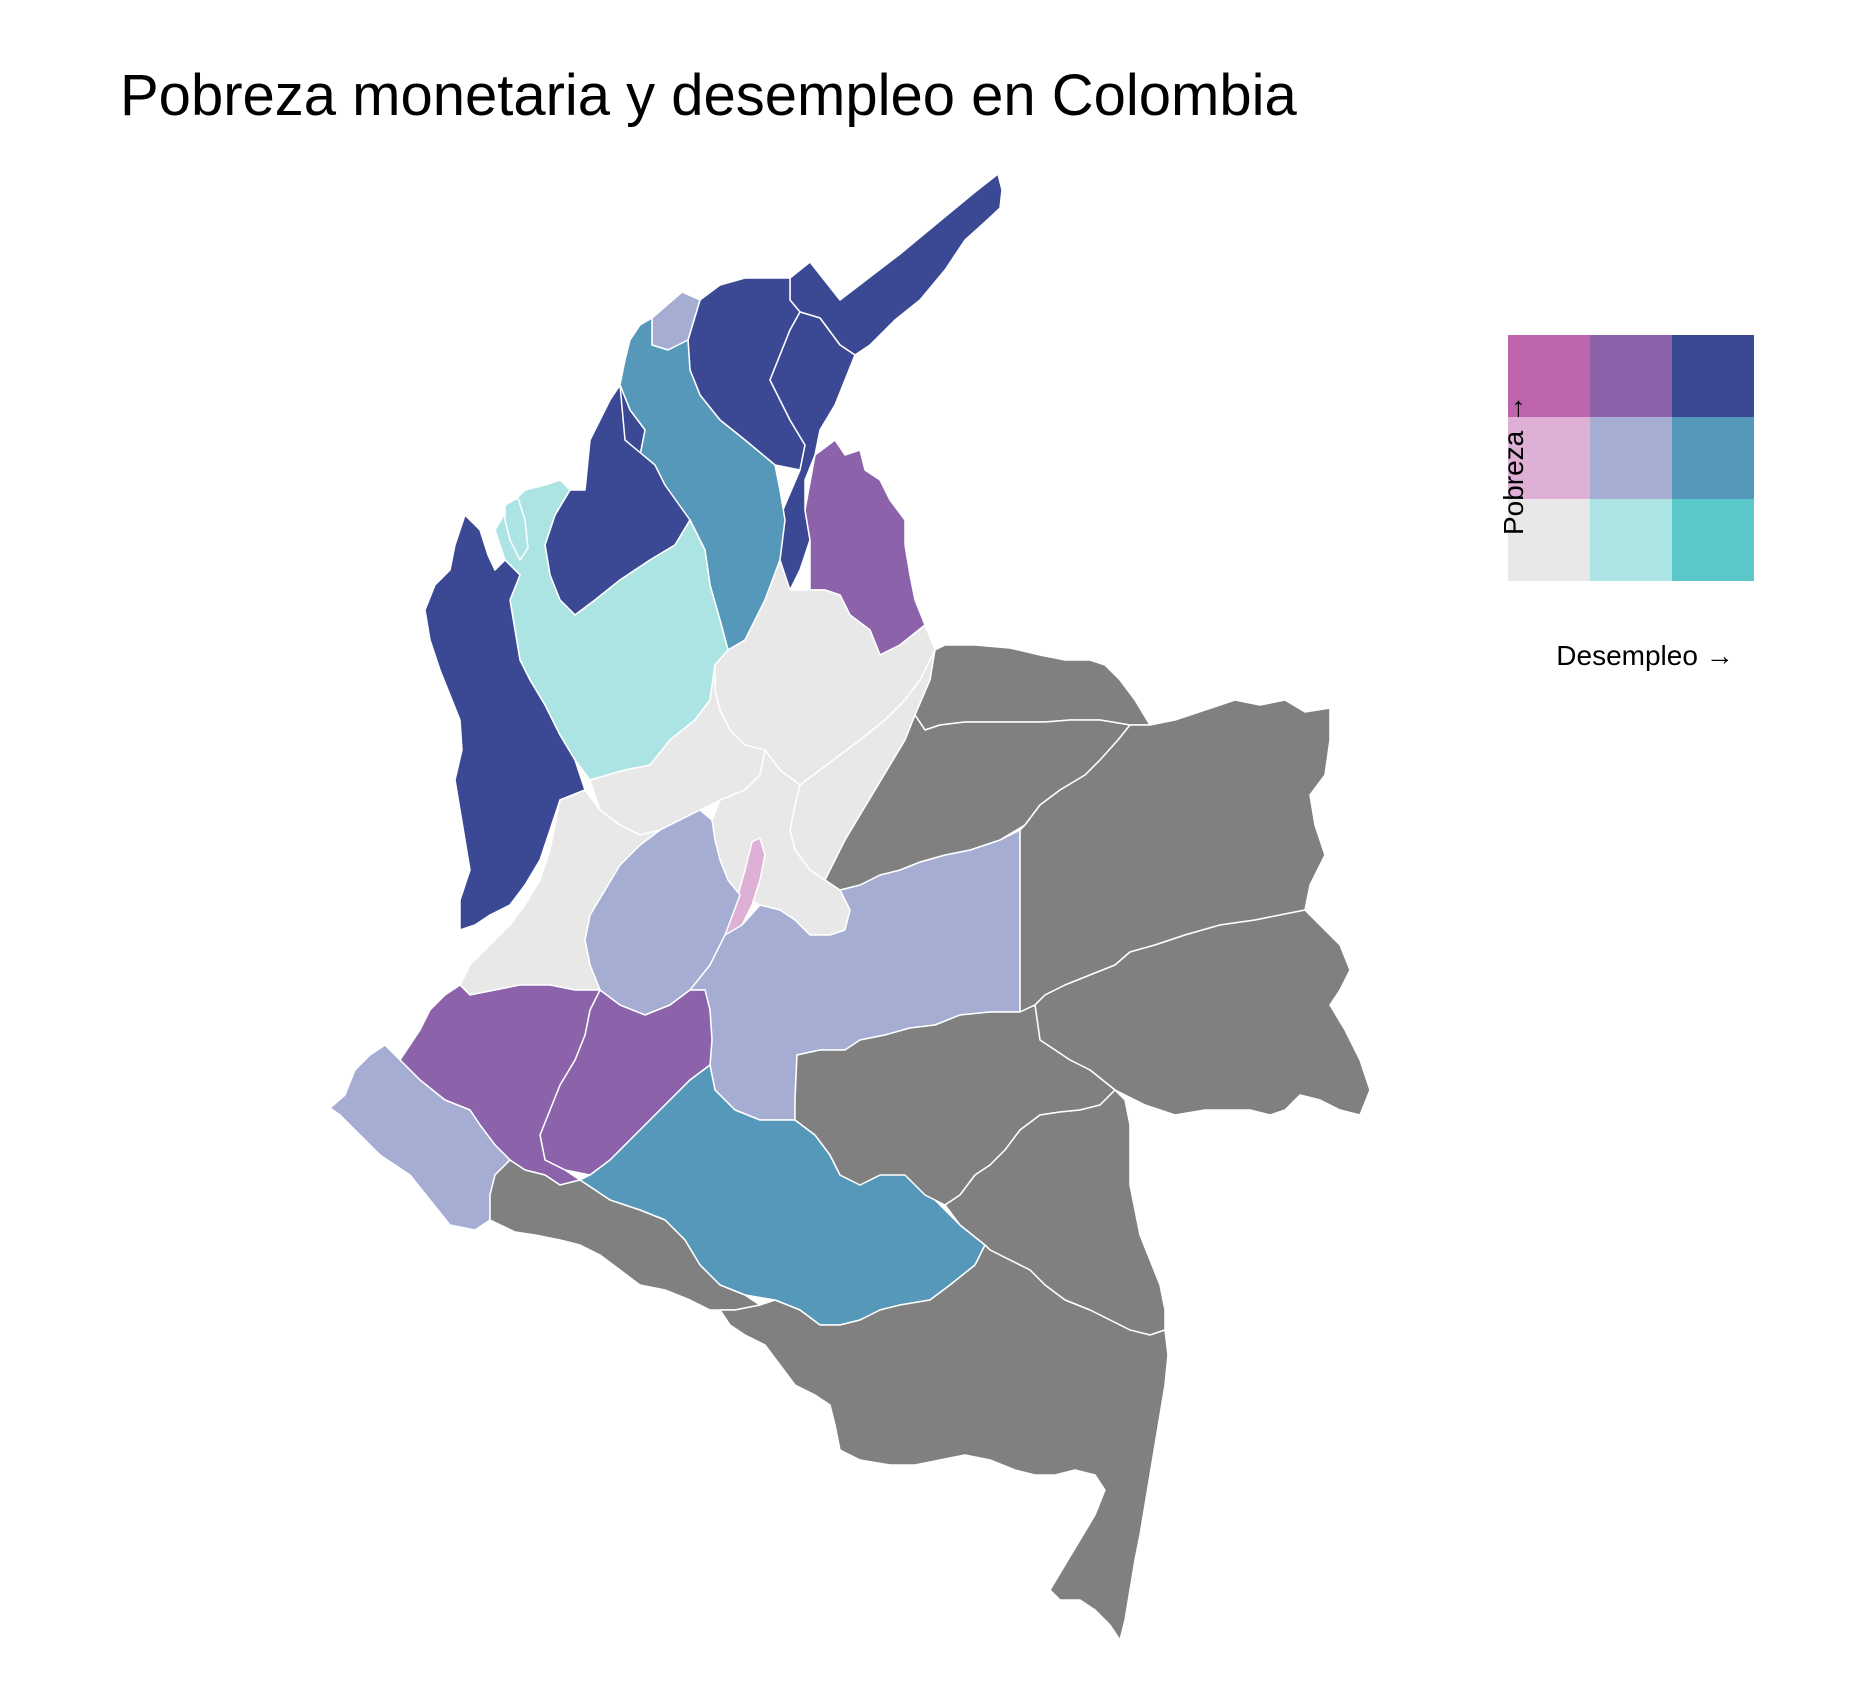 The width and height of the screenshot is (1854, 1686). Describe the element at coordinates (420, 1137) in the screenshot. I see `region-narino` at that location.